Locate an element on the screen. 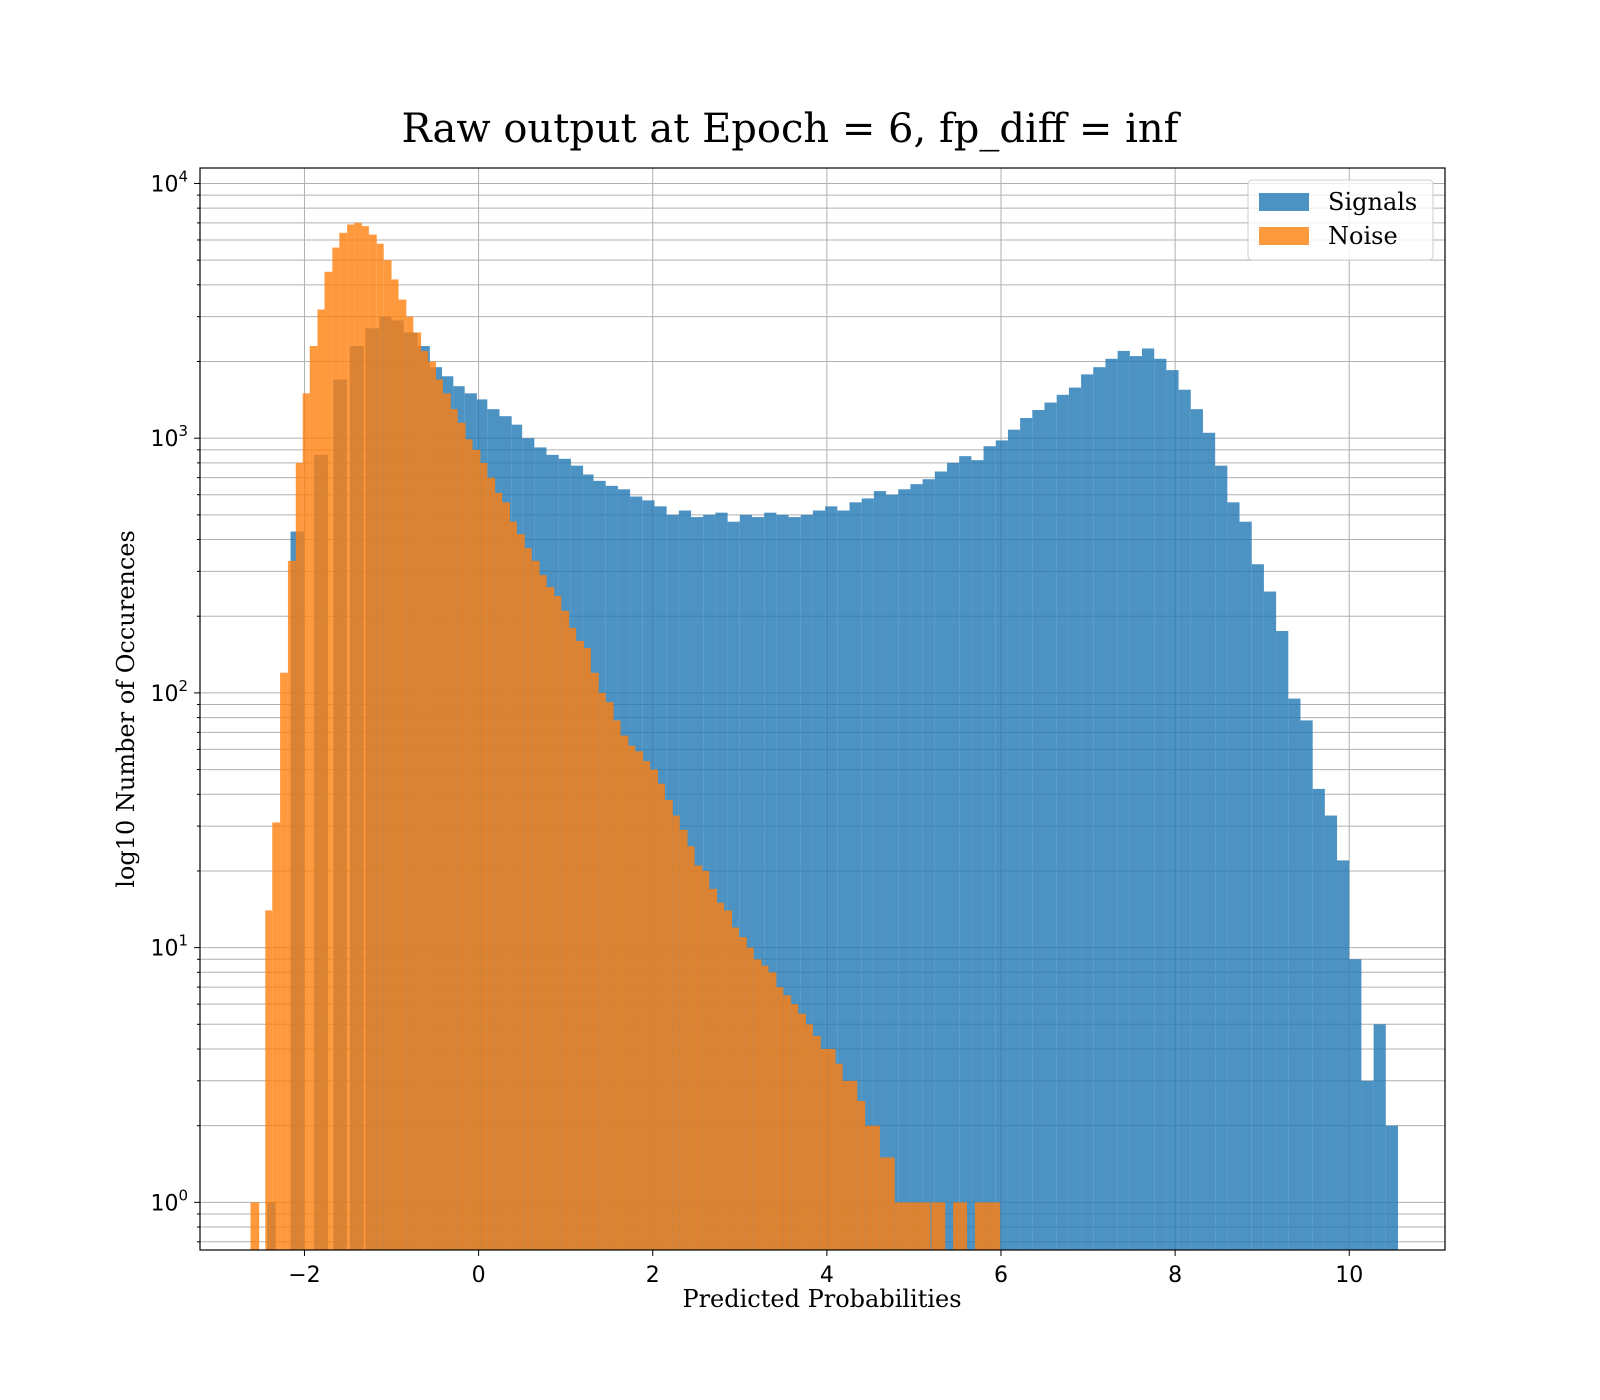 The height and width of the screenshot is (1400, 1600). y-axis-label: log10 Number of Occurences is located at coordinates (126, 709).